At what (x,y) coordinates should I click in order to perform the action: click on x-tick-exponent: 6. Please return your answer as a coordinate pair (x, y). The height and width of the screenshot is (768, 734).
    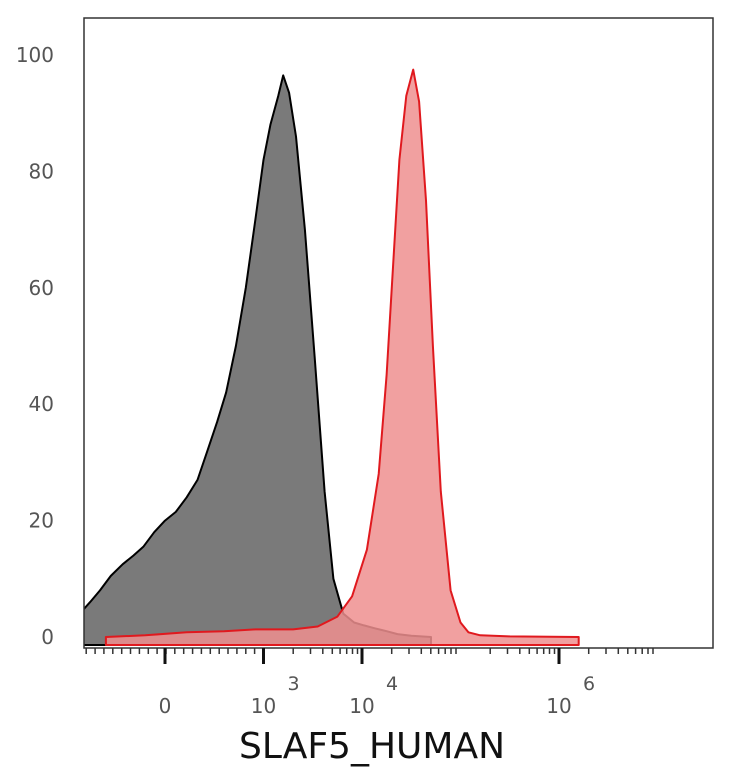
    Looking at the image, I should click on (589, 684).